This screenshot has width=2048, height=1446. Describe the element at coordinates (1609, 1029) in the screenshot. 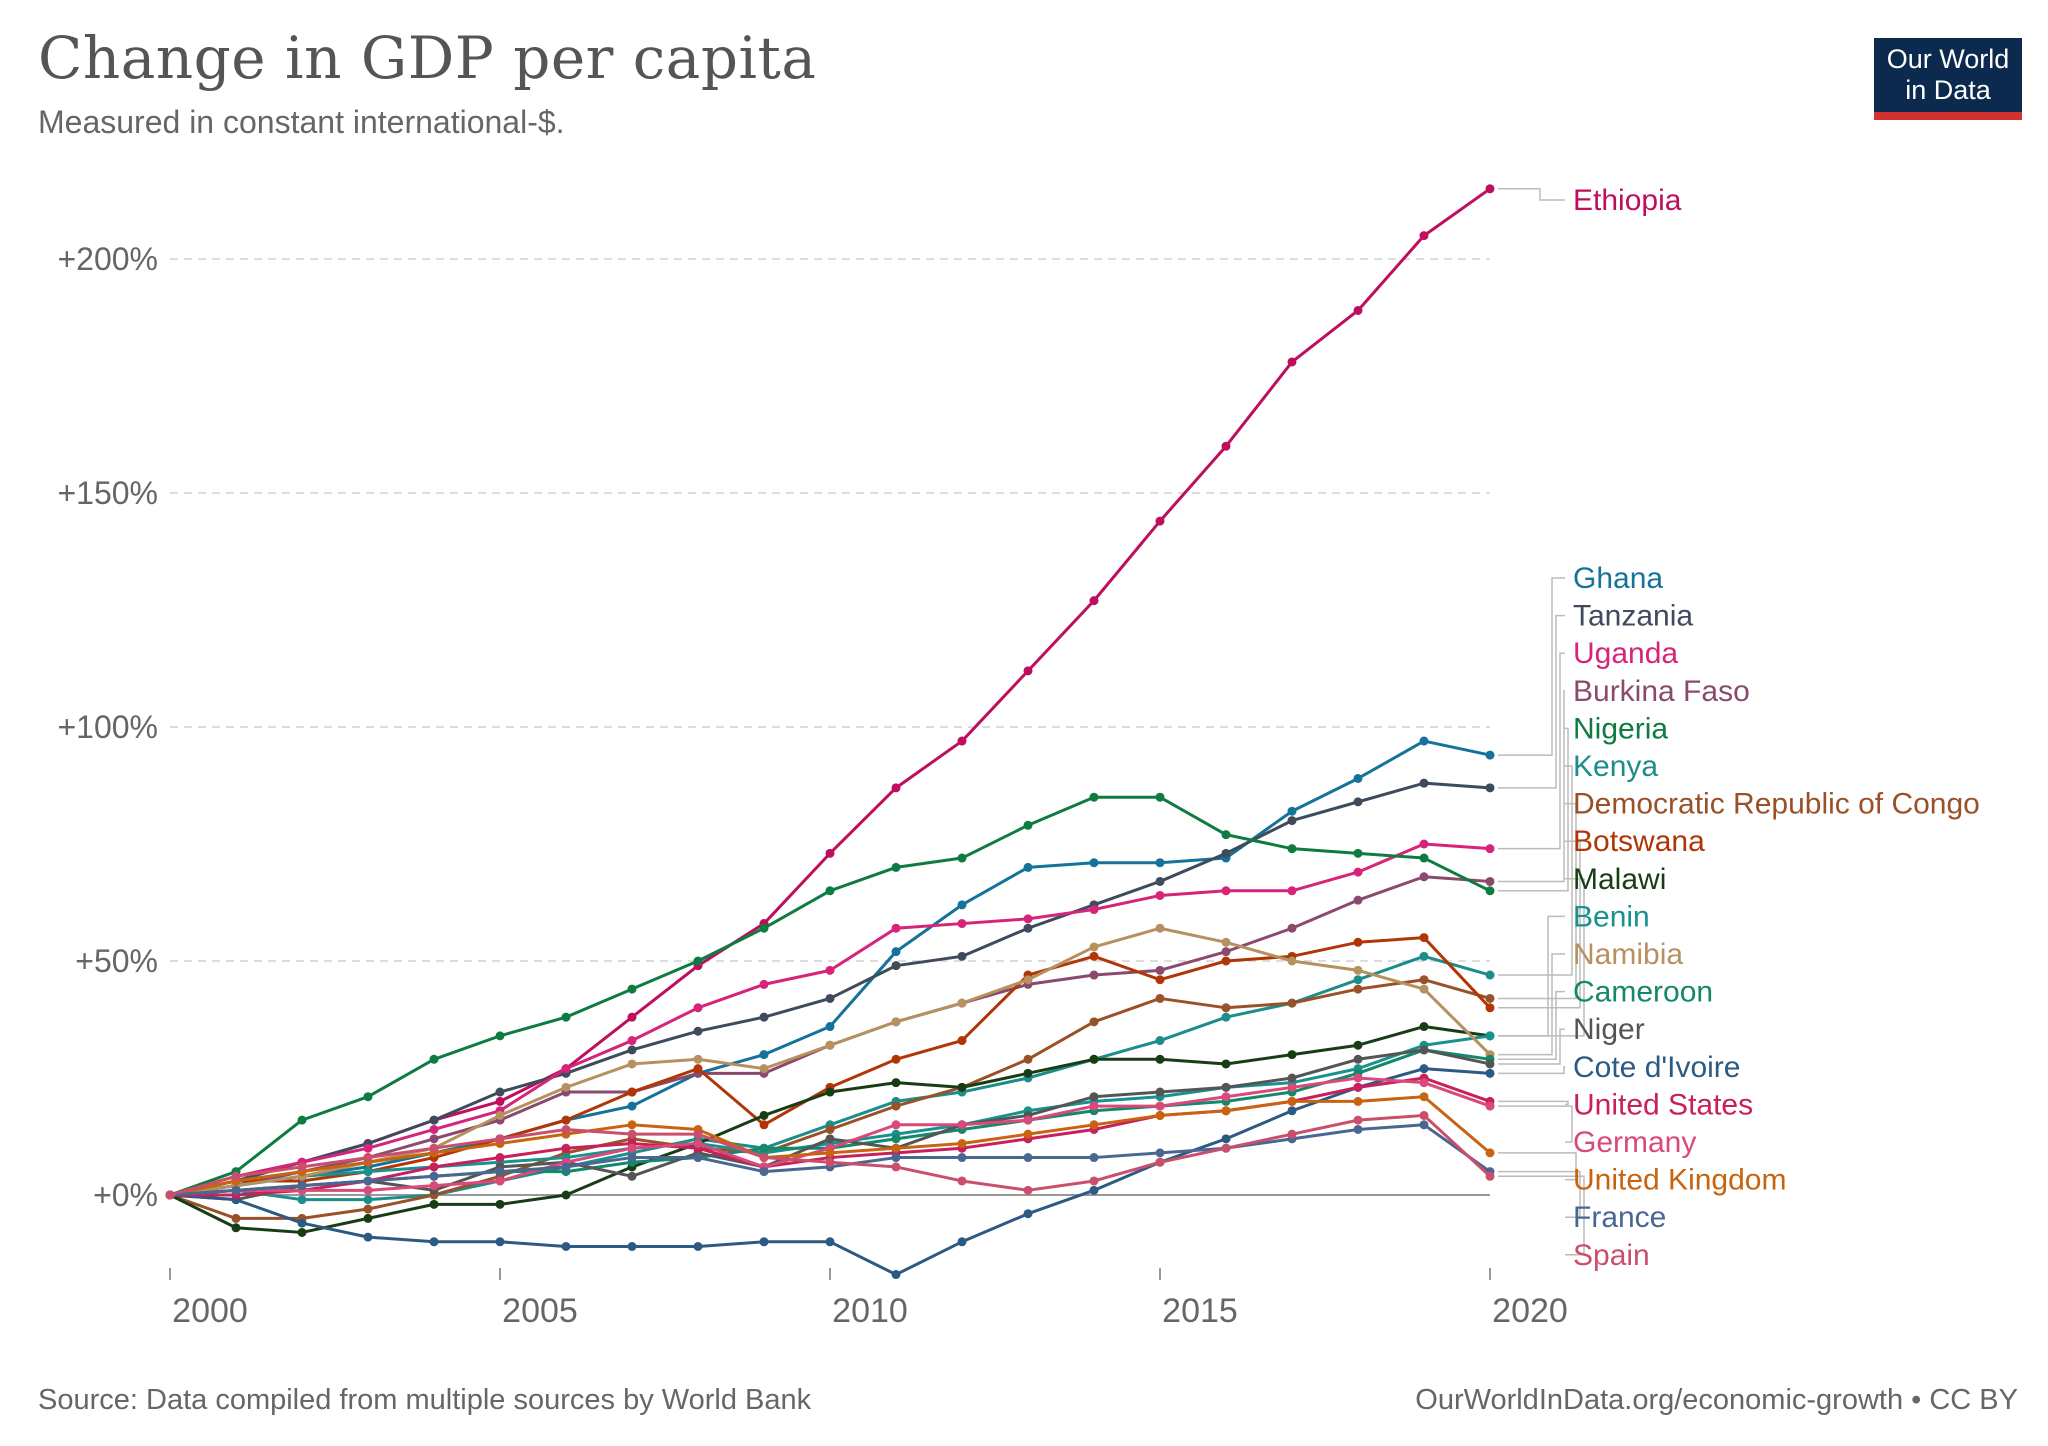

I see `legend-label-niger: Niger` at that location.